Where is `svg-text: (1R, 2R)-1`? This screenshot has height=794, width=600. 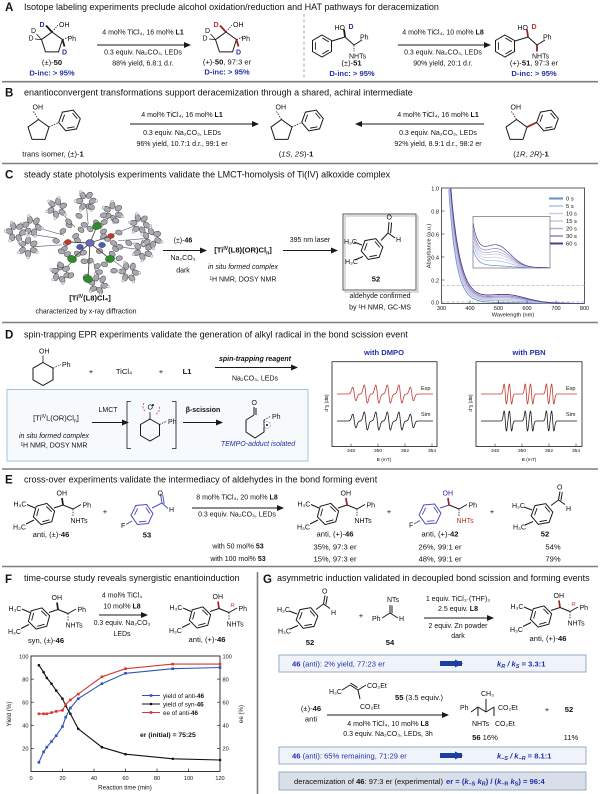
svg-text: (1R, 2R)-1 is located at coordinates (531, 154).